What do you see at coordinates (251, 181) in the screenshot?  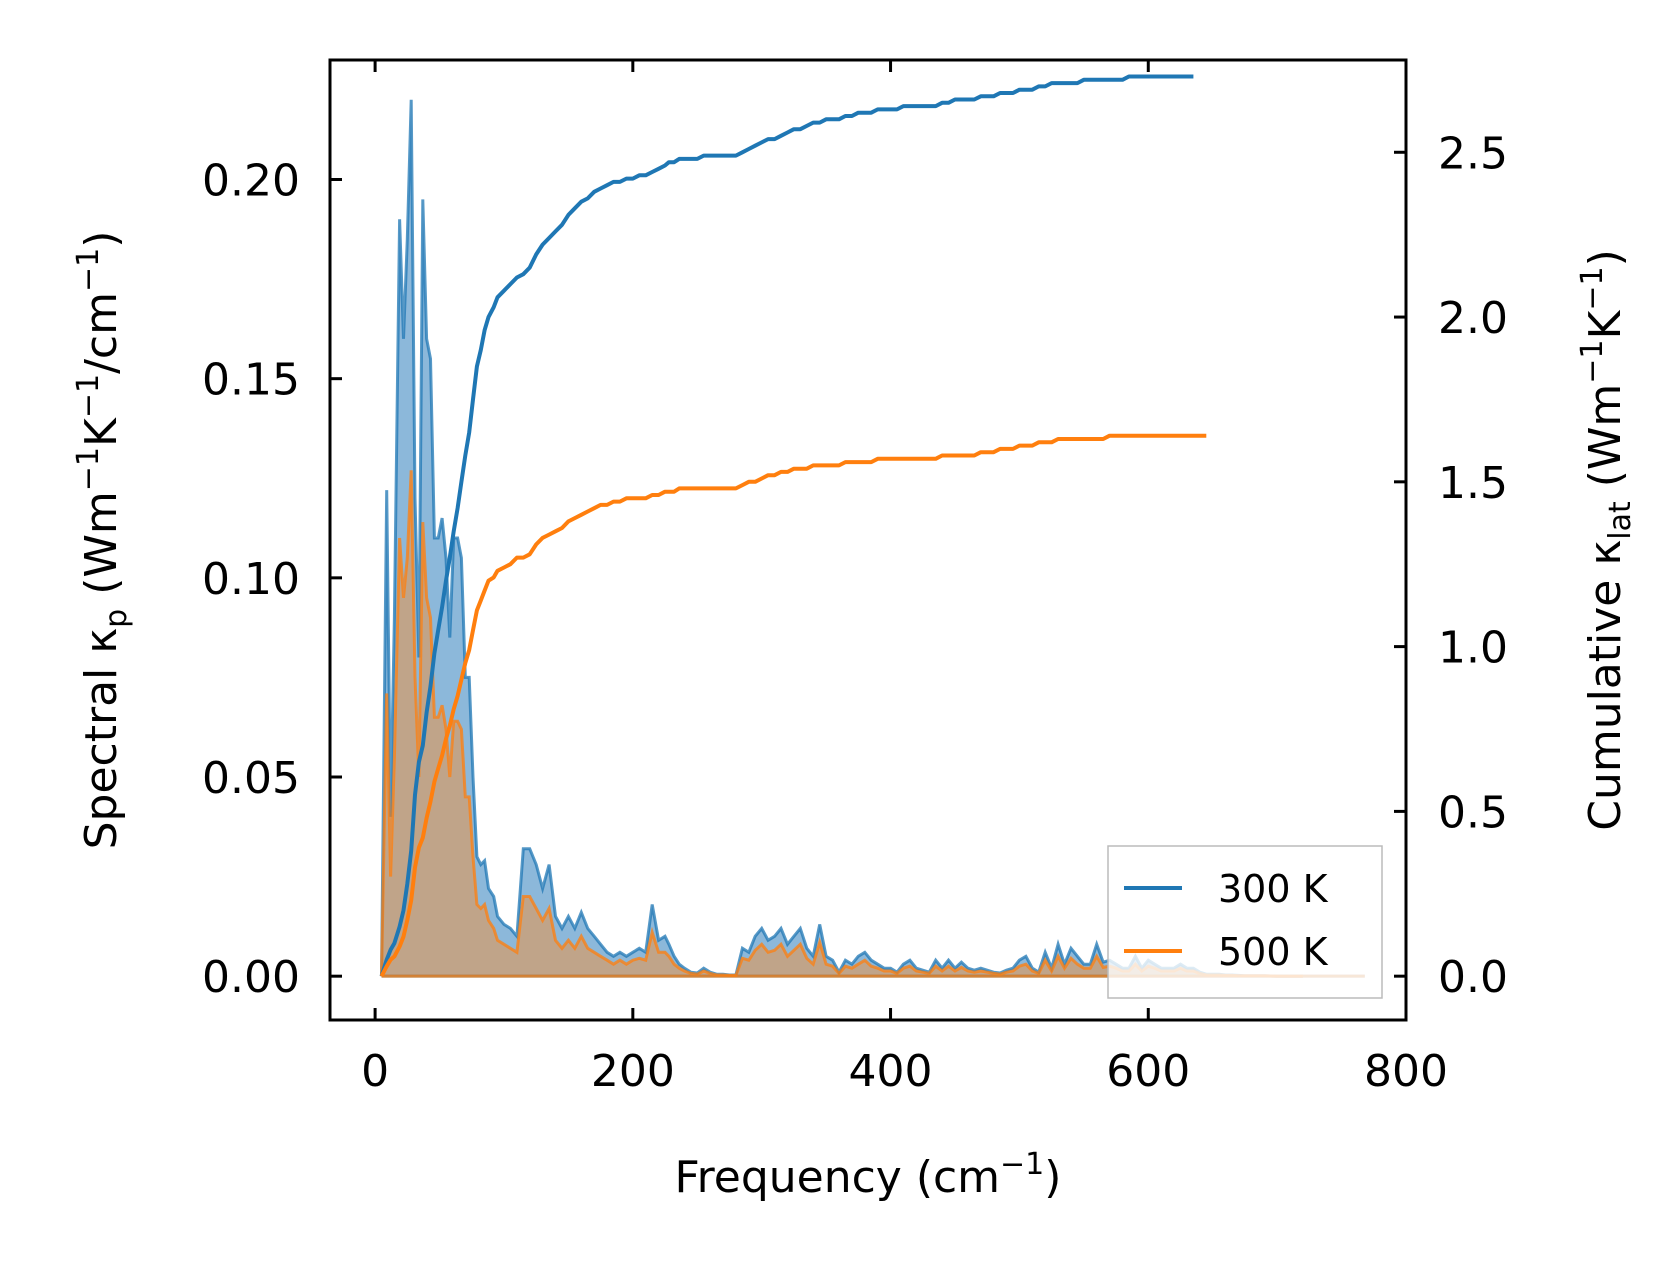 I see `left-y-tick-label-4: 0.20` at bounding box center [251, 181].